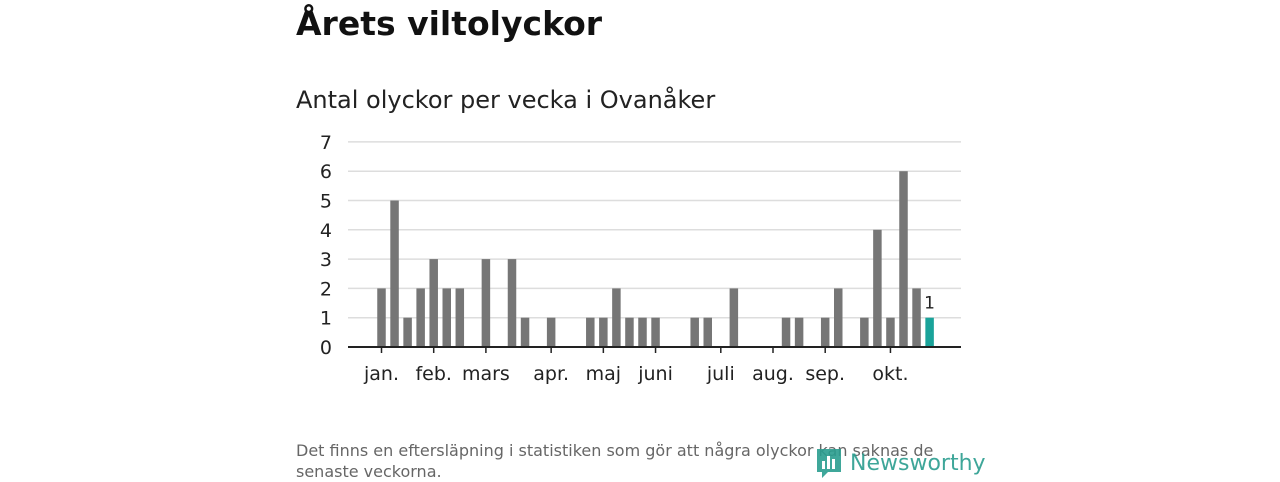  Describe the element at coordinates (326, 289) in the screenshot. I see `y-tick-label: 2` at that location.